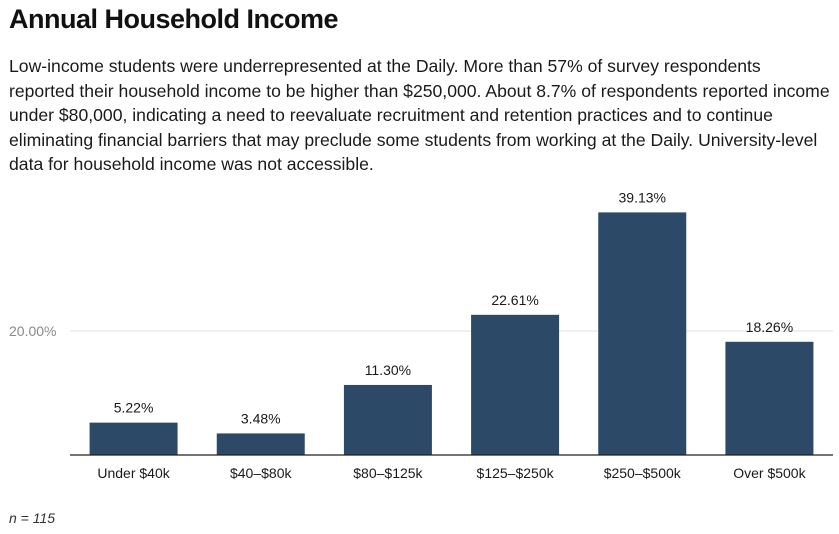 The width and height of the screenshot is (839, 534). What do you see at coordinates (388, 370) in the screenshot?
I see `data-label: 11.30%` at bounding box center [388, 370].